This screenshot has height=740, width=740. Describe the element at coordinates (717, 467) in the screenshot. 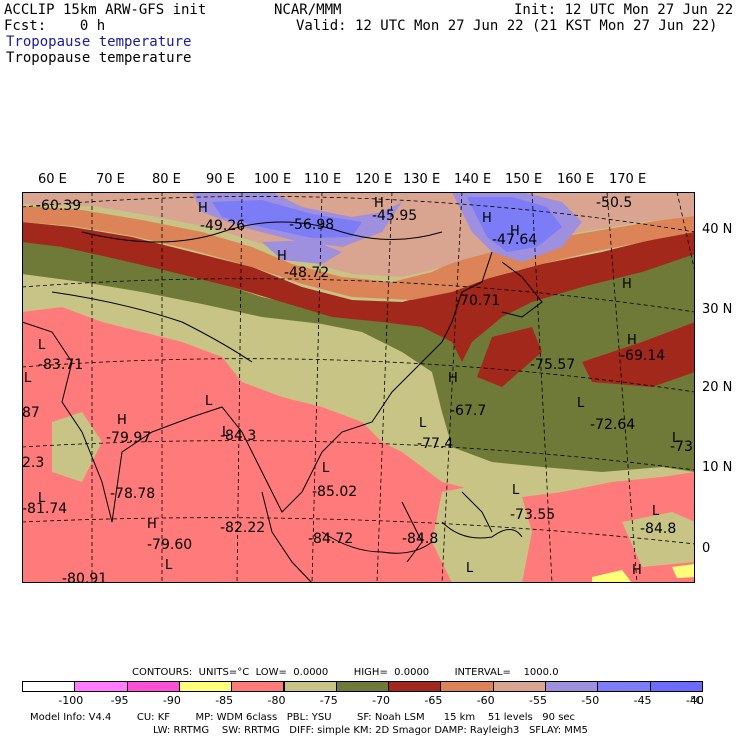

I see `latitude-label: 10 N` at that location.